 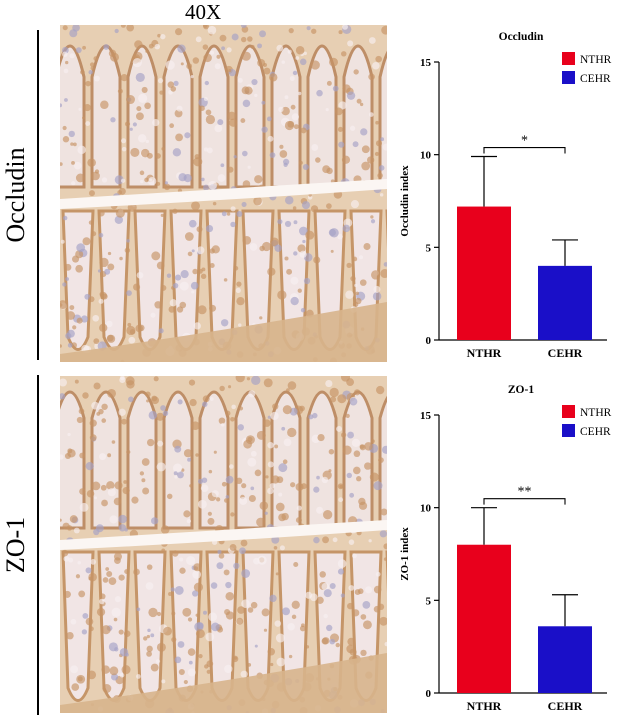 I want to click on chart-1-ytick-label-0: 0, so click(x=429, y=694).